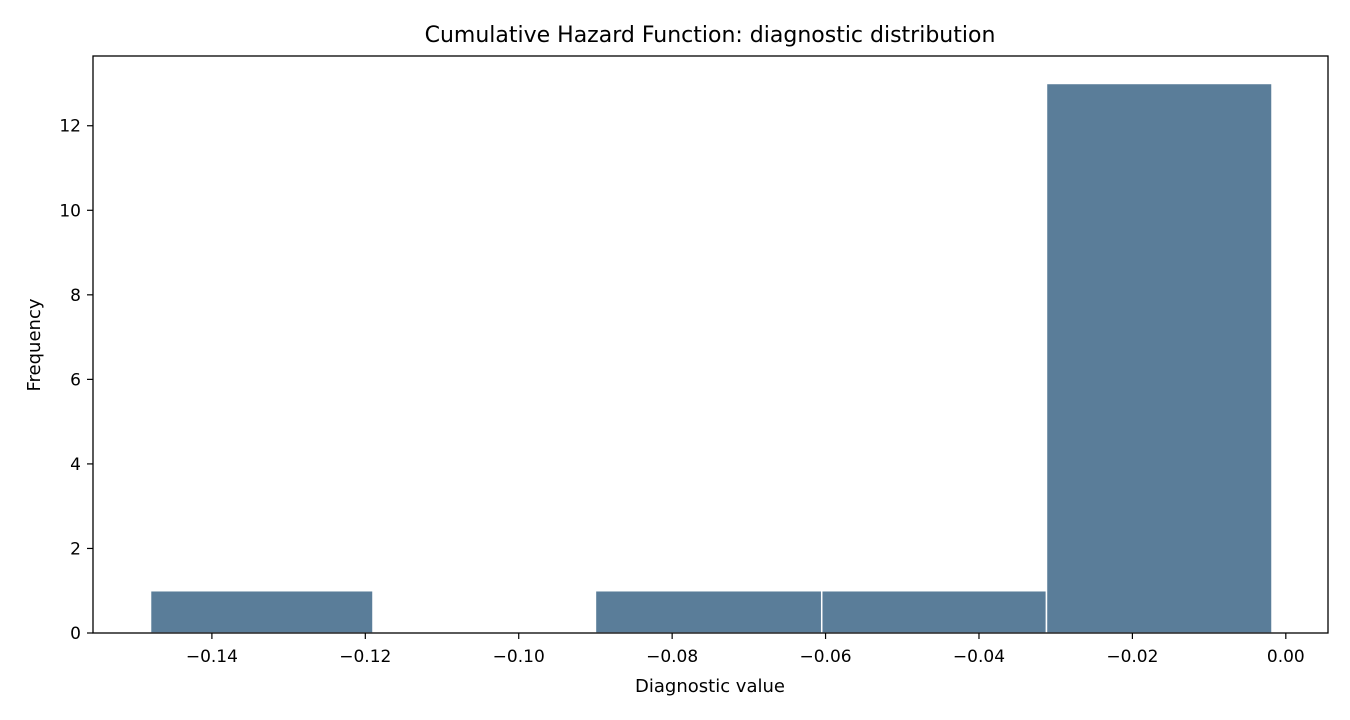 This screenshot has height=720, width=1350. What do you see at coordinates (75, 296) in the screenshot?
I see `y-tick-label-4: 8` at bounding box center [75, 296].